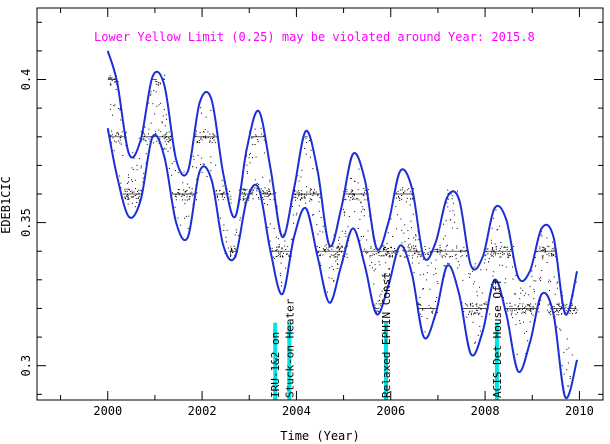 Image resolution: width=610 pixels, height=444 pixels. I want to click on x-tick-label: 2010, so click(579, 411).